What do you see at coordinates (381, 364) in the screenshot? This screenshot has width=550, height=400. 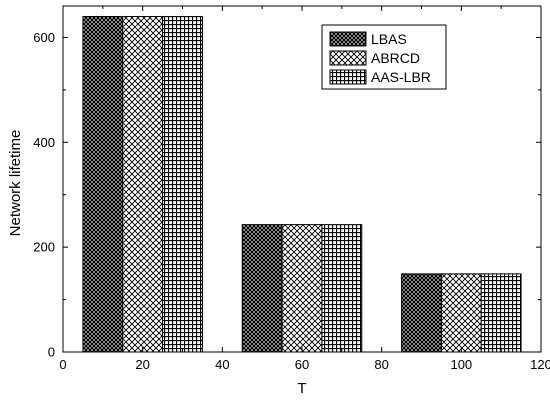 I see `x-tick-label: 80` at bounding box center [381, 364].